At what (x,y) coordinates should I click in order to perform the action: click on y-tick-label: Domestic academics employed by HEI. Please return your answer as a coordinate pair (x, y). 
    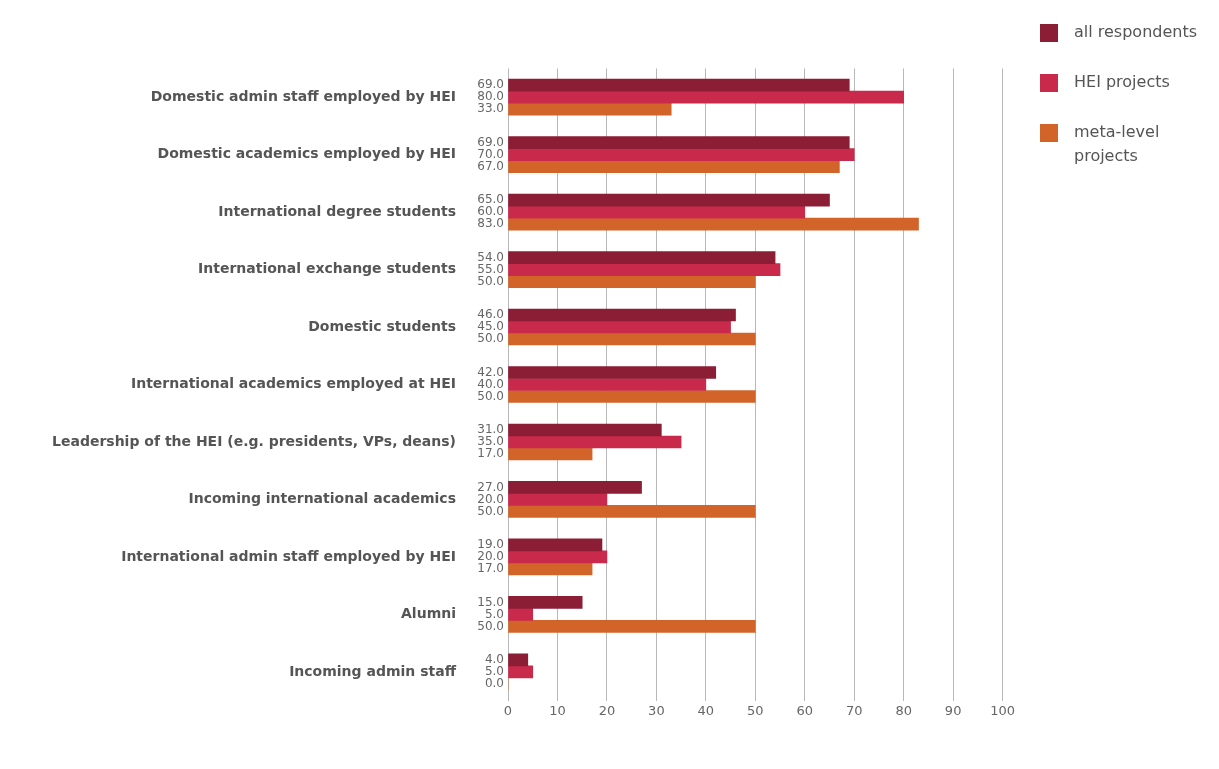
    Looking at the image, I should click on (306, 153).